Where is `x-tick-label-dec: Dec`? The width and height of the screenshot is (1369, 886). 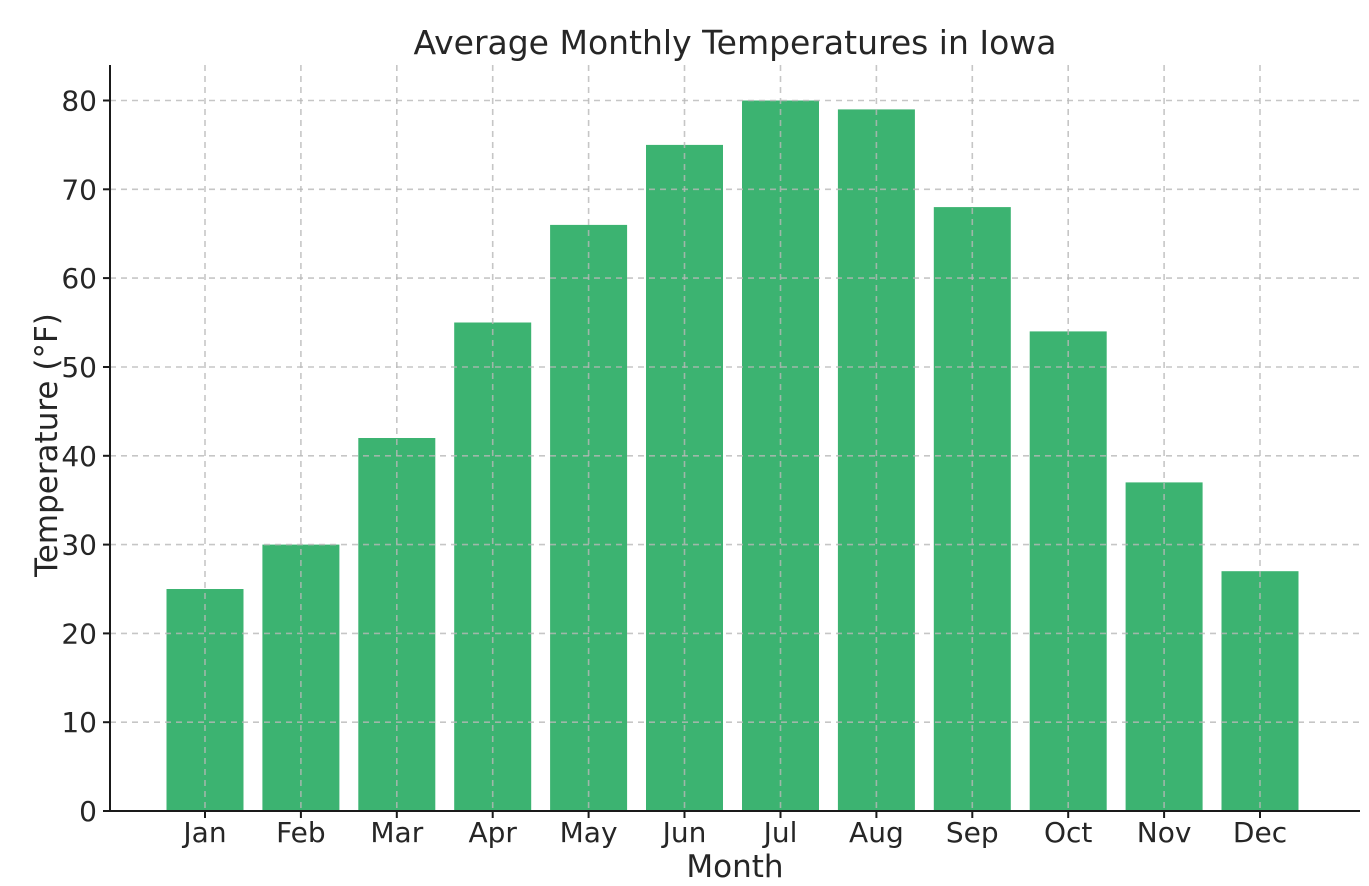 x-tick-label-dec: Dec is located at coordinates (1260, 832).